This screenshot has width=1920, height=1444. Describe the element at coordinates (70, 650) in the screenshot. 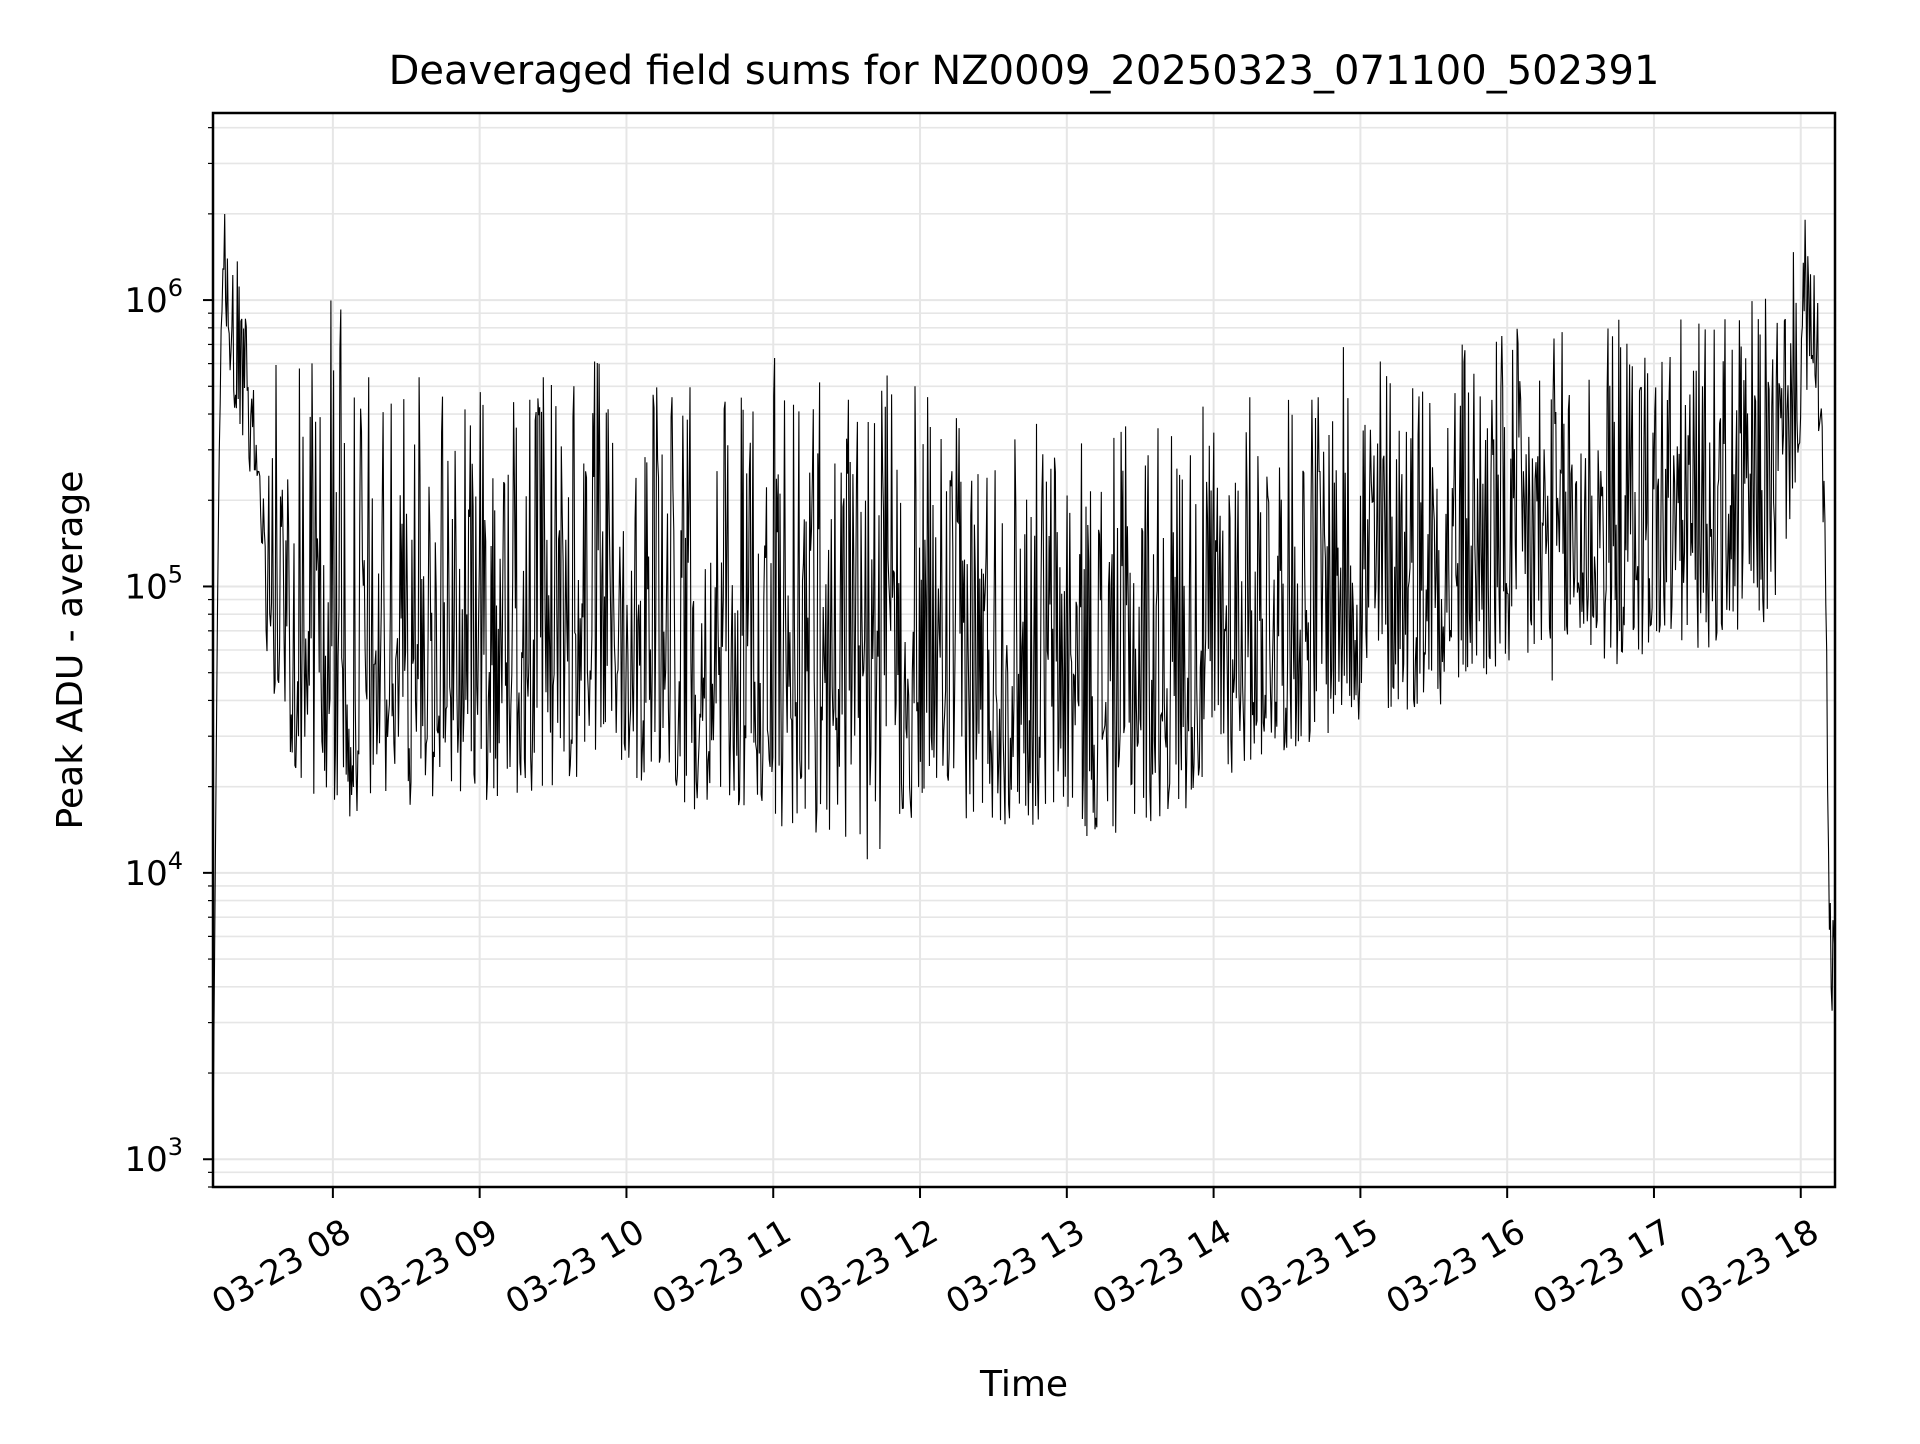

I see `y-axis-label: Peak ADU - average` at that location.